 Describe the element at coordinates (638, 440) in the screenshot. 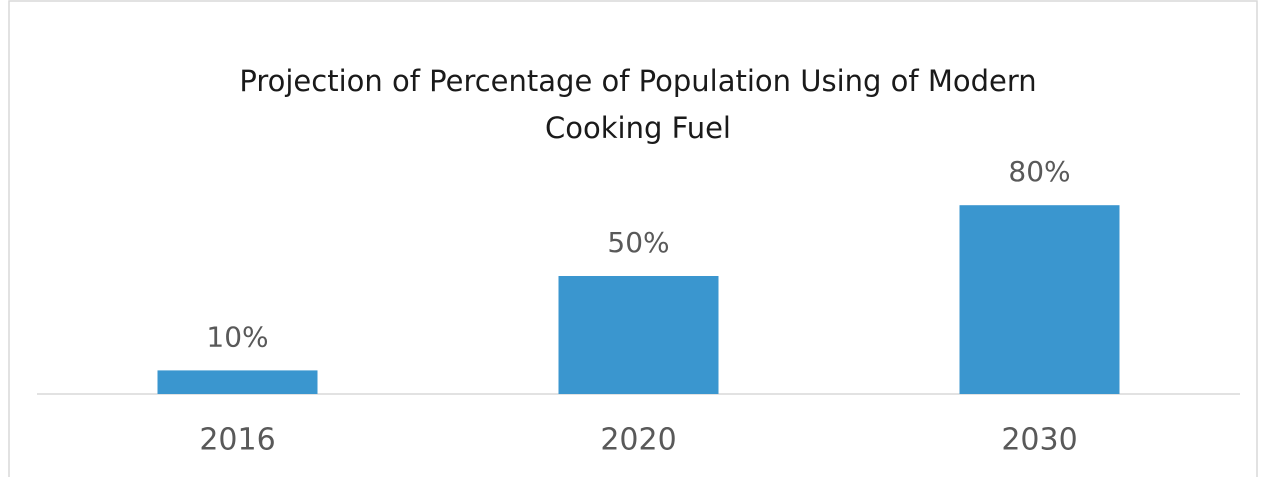

I see `x-tick-label: 2020` at that location.